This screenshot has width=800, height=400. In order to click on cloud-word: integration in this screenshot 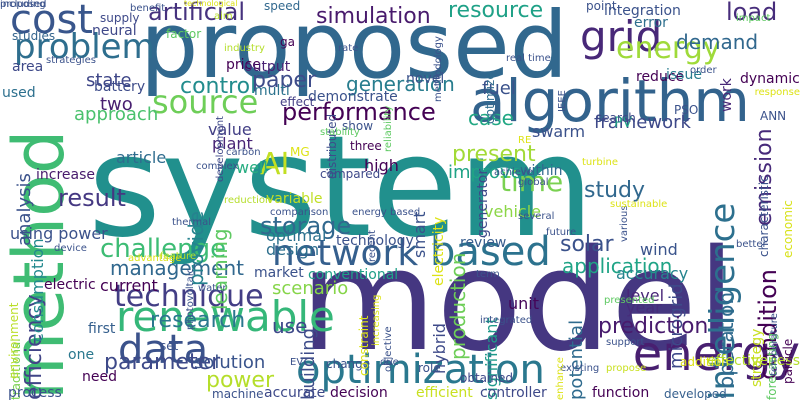, I will do `click(642, 11)`.